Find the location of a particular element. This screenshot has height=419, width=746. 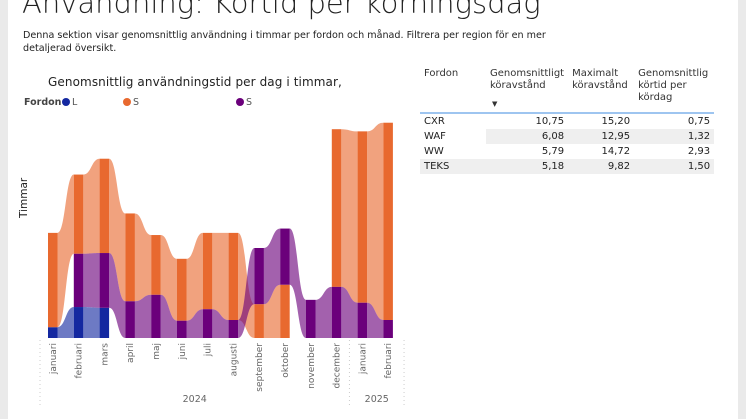

sort-descending-icon: ▼ is located at coordinates (495, 104).